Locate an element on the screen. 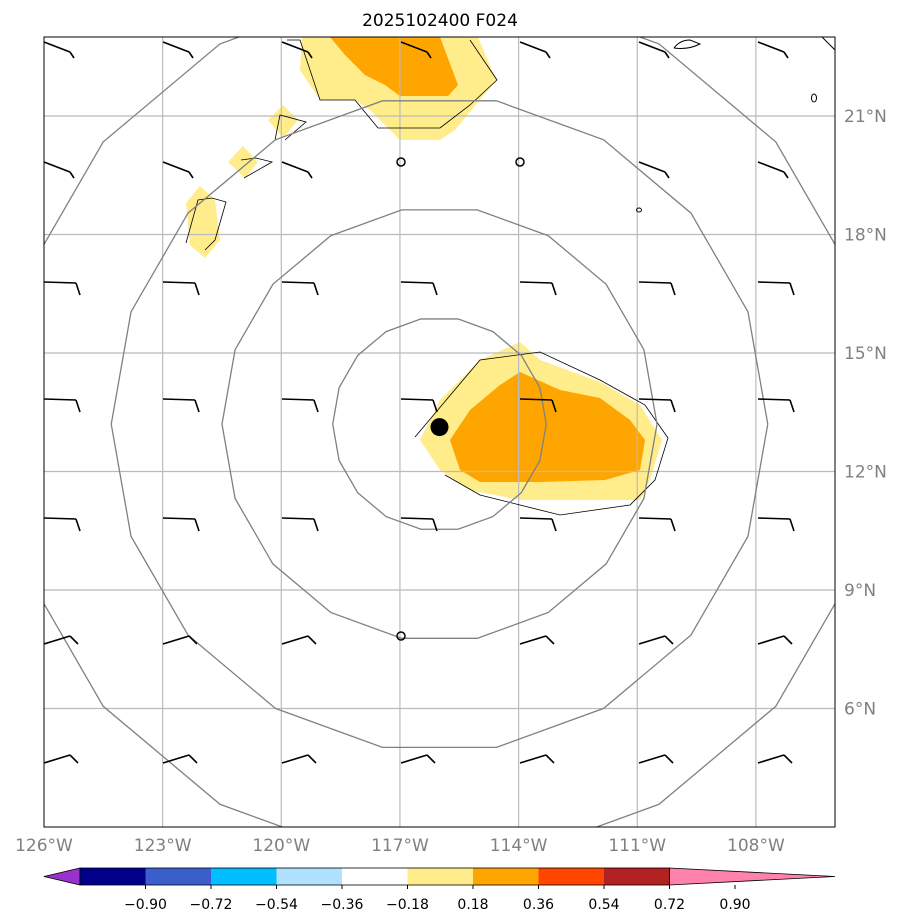  latitude-label: 18°N is located at coordinates (865, 236).